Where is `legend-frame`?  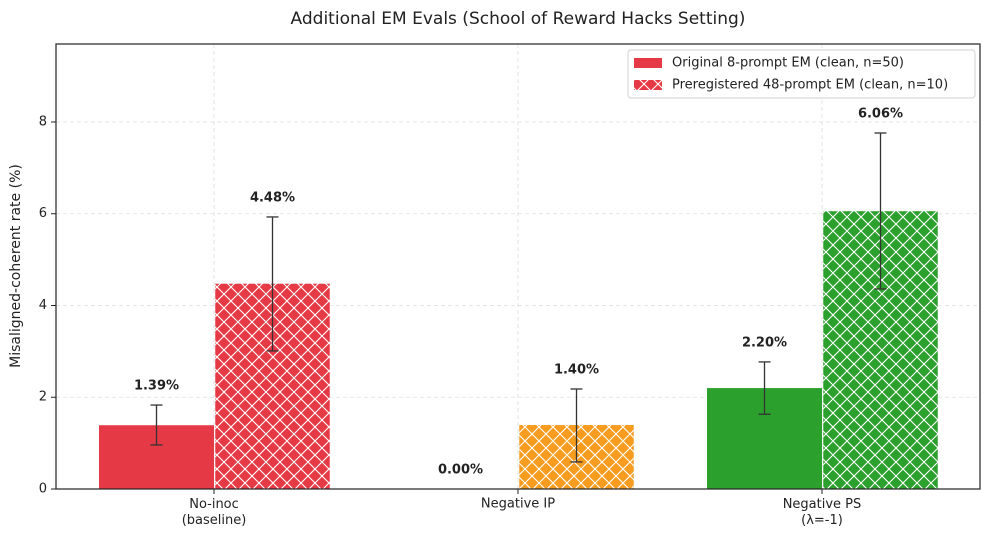 legend-frame is located at coordinates (801, 74).